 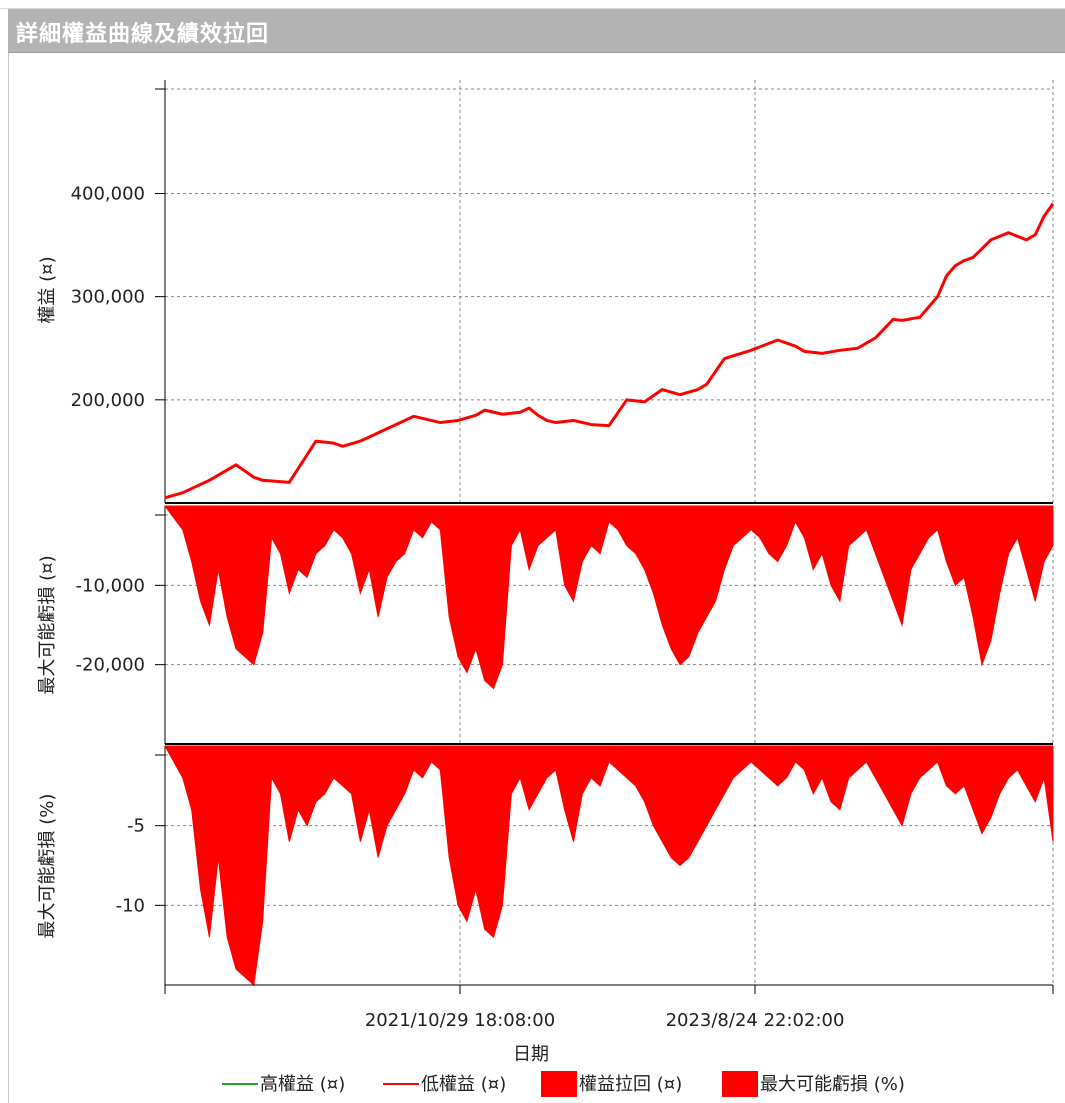 What do you see at coordinates (536, 31) in the screenshot?
I see `panel-titlebar: 詳細權益曲線及績效拉回` at bounding box center [536, 31].